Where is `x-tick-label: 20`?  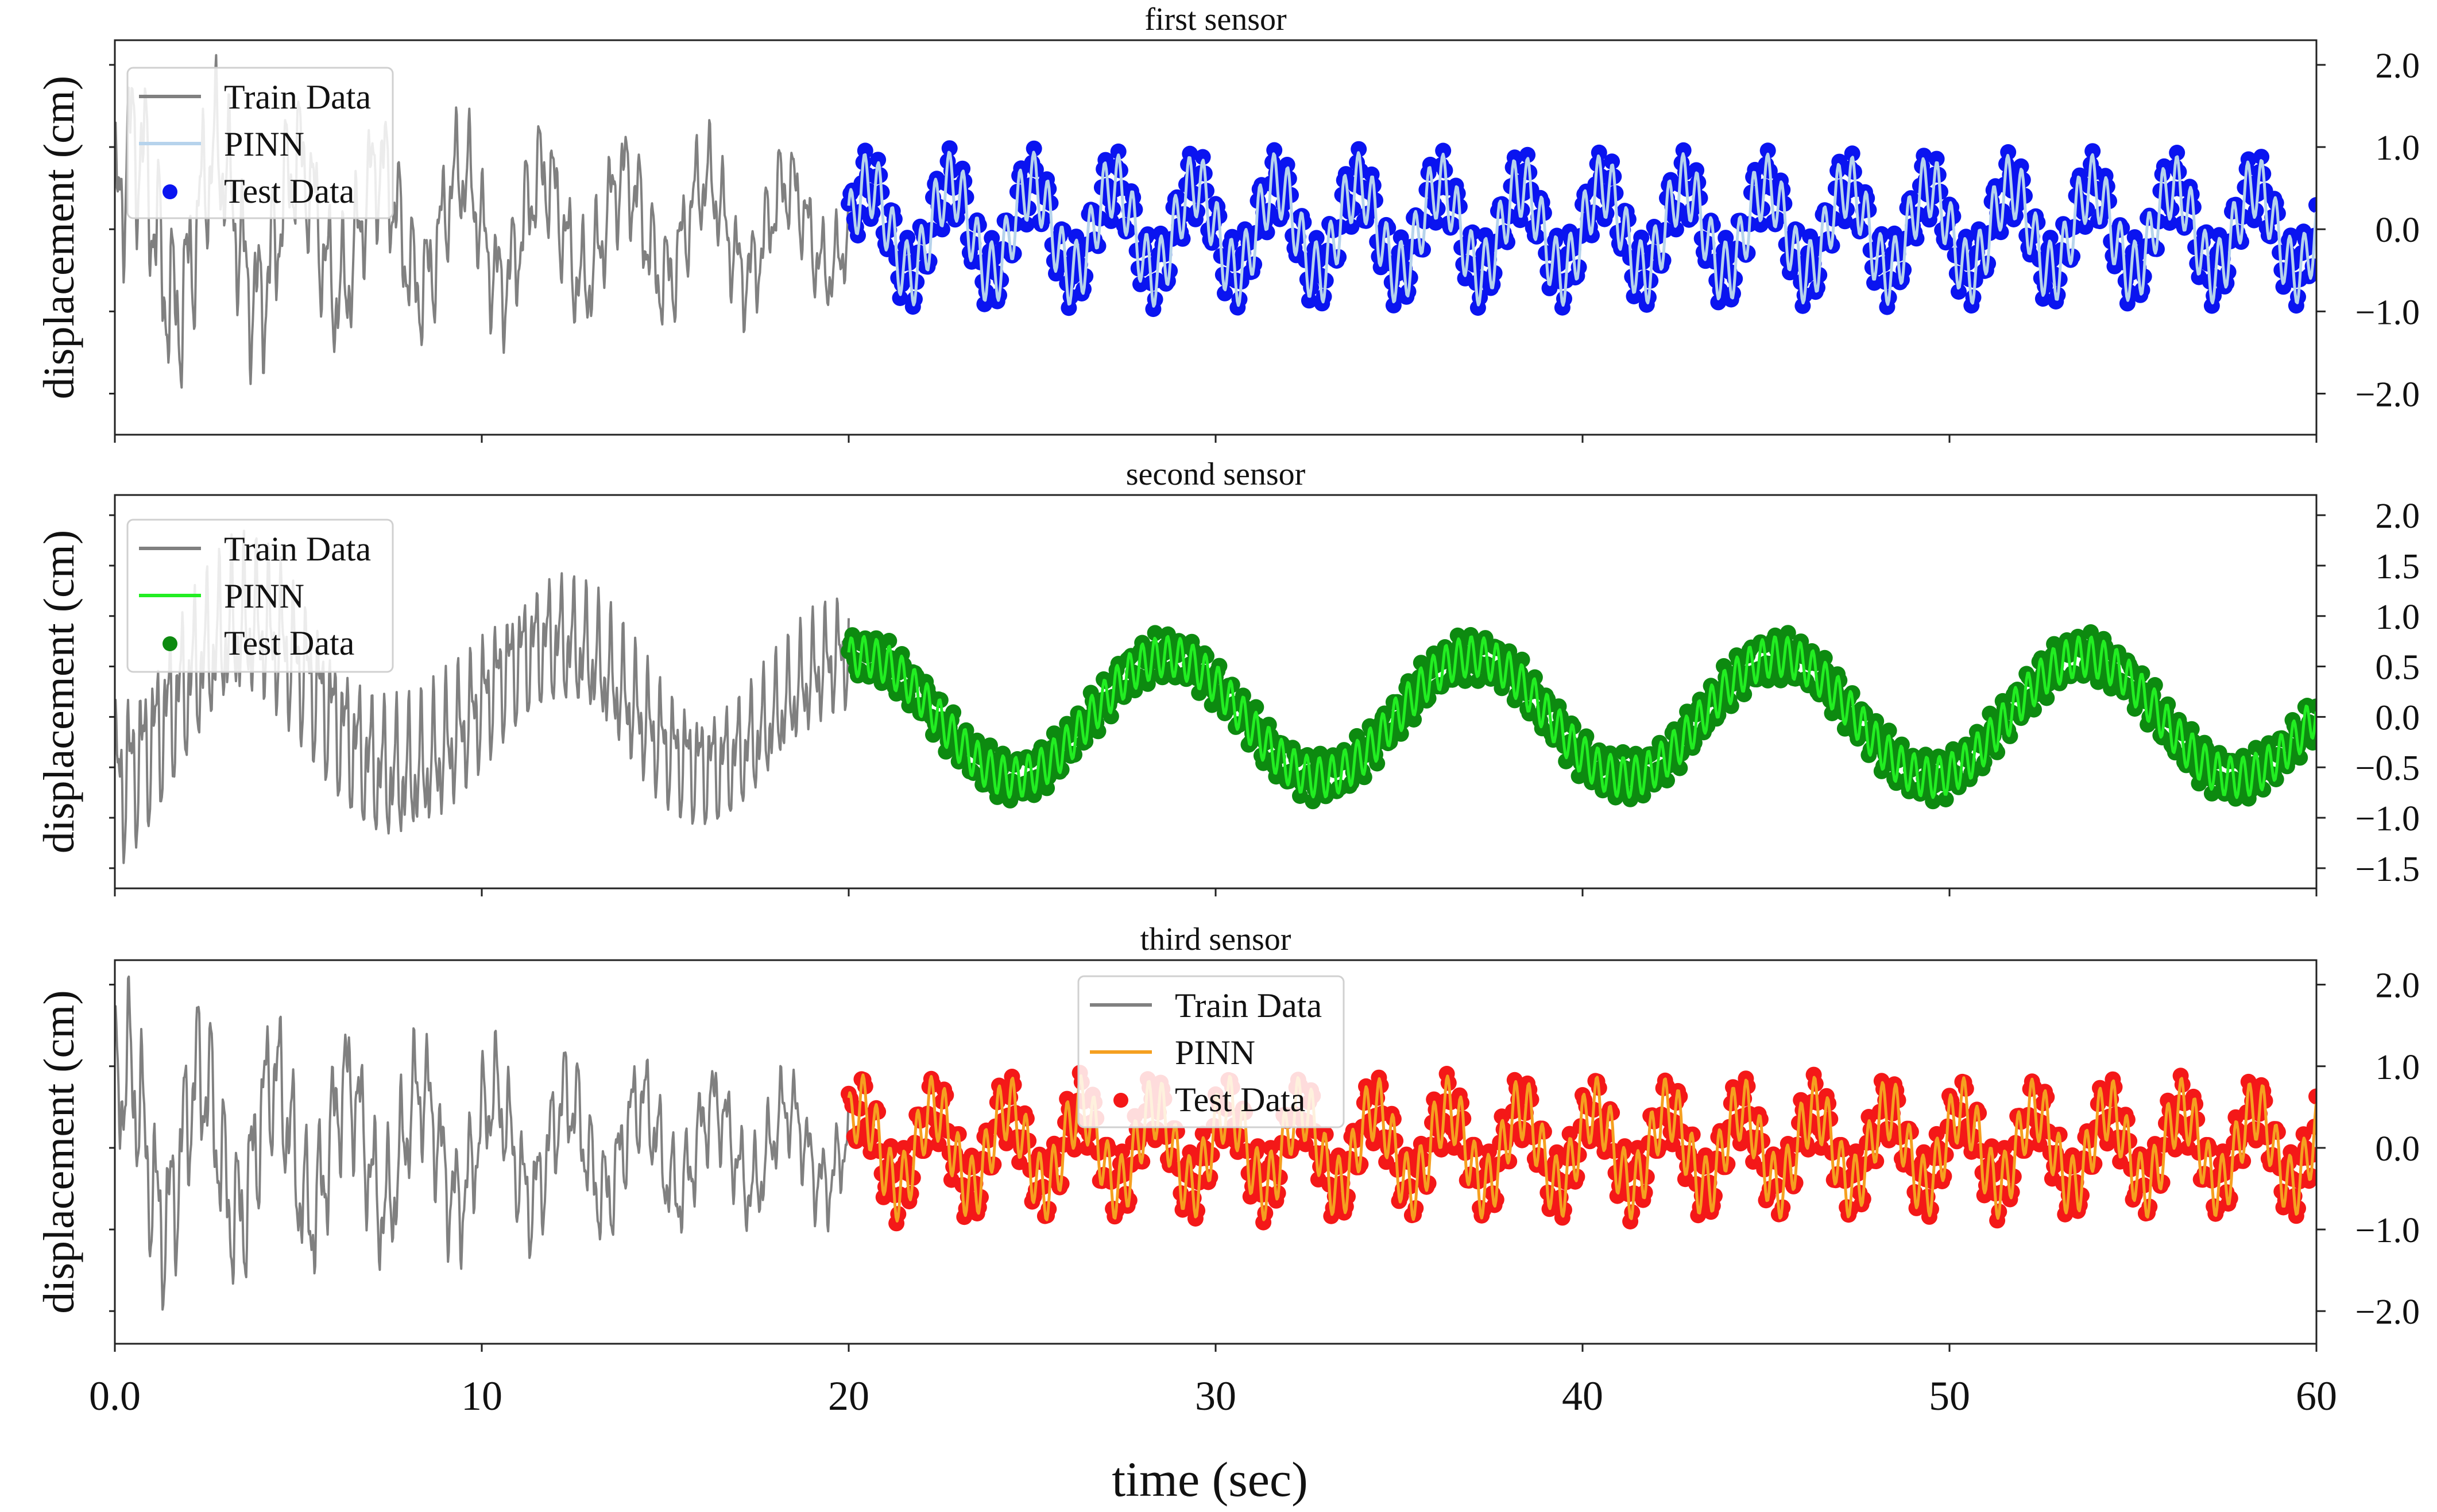 x-tick-label: 20 is located at coordinates (848, 1396).